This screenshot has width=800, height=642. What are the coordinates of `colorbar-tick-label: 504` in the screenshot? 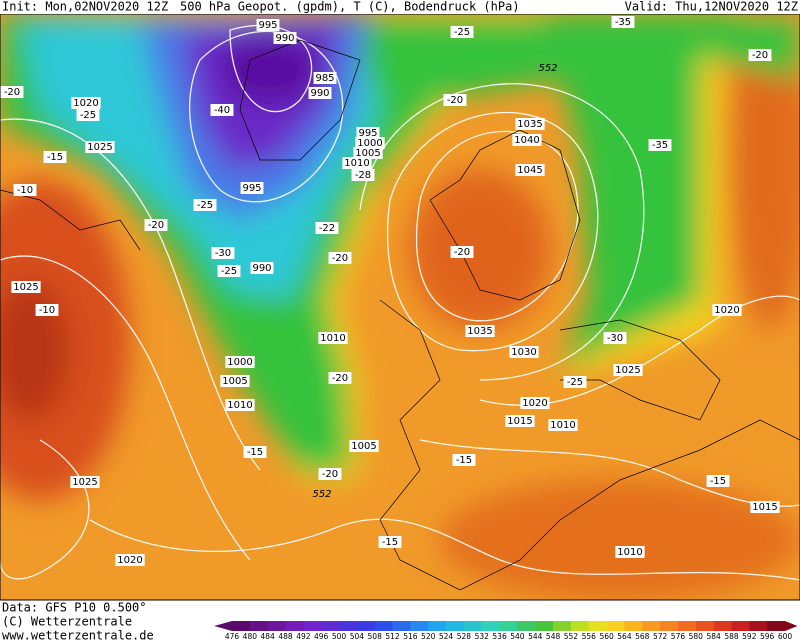 It's located at (357, 636).